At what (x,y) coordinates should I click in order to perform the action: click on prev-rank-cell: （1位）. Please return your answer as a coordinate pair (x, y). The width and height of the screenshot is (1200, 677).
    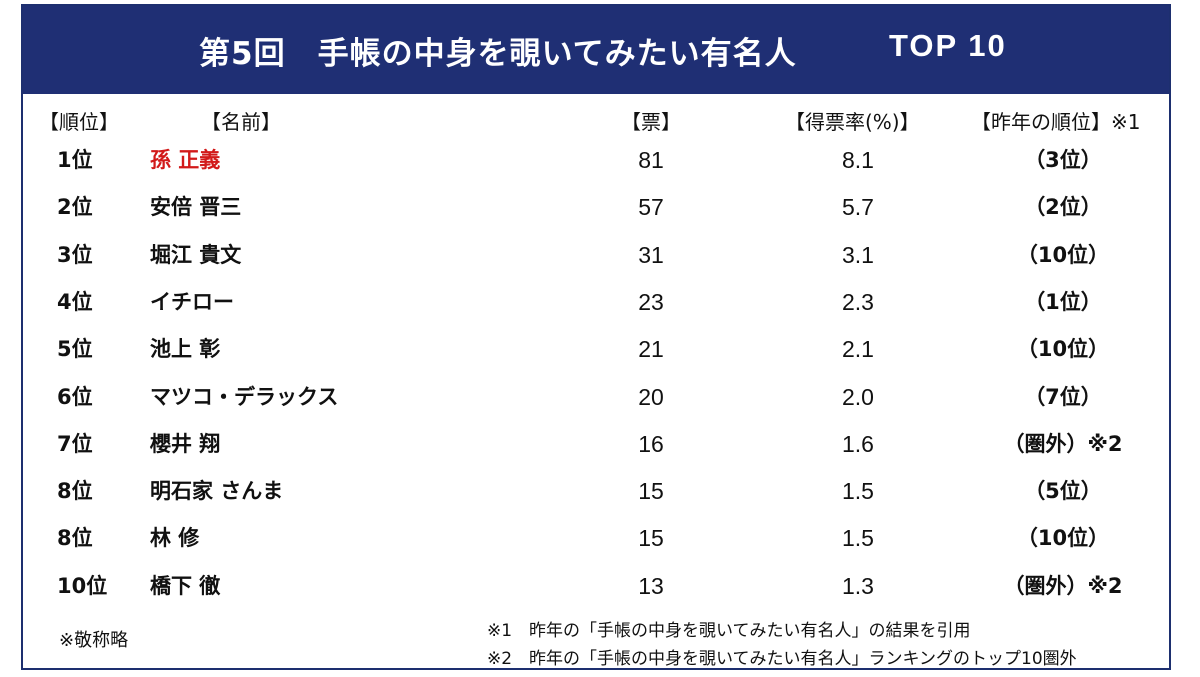
    Looking at the image, I should click on (1063, 301).